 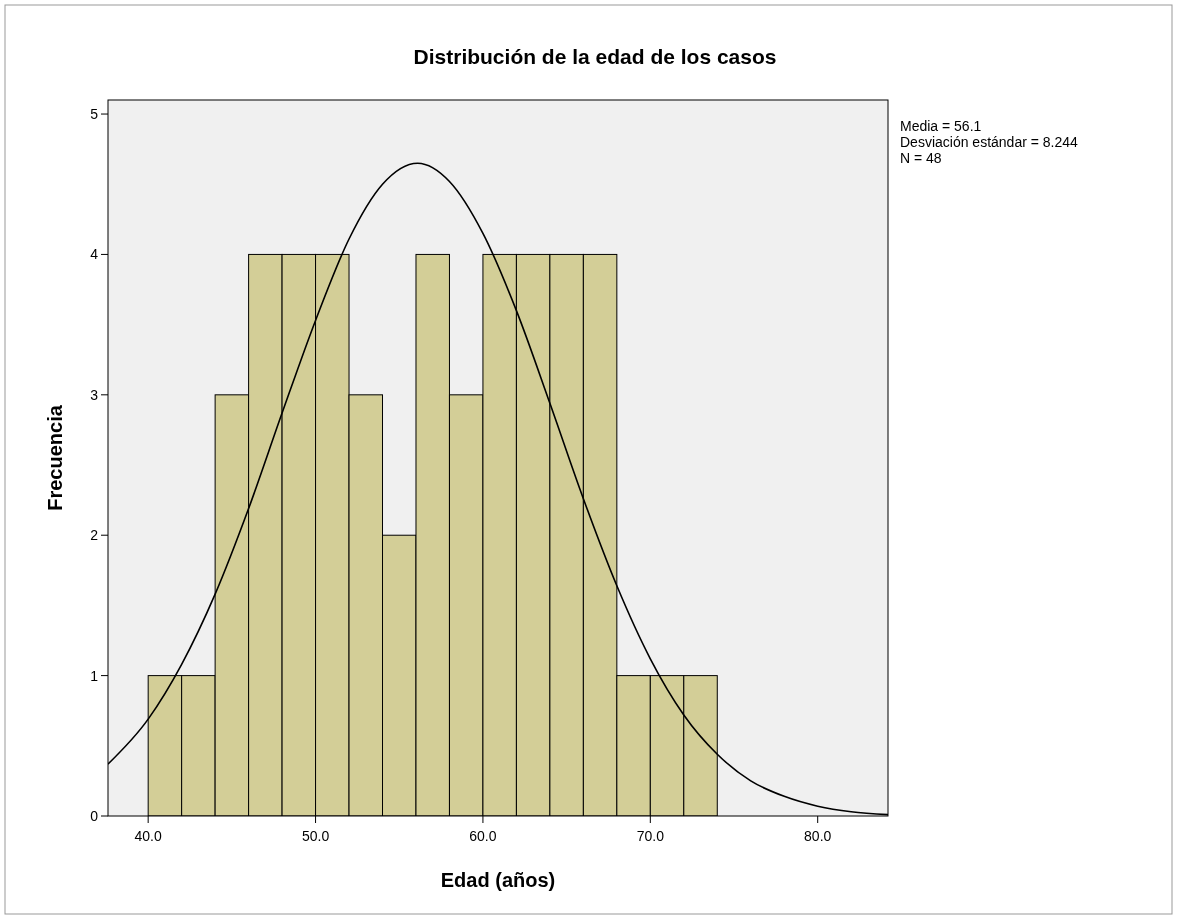 What do you see at coordinates (941, 126) in the screenshot?
I see `text: Media = 56.1` at bounding box center [941, 126].